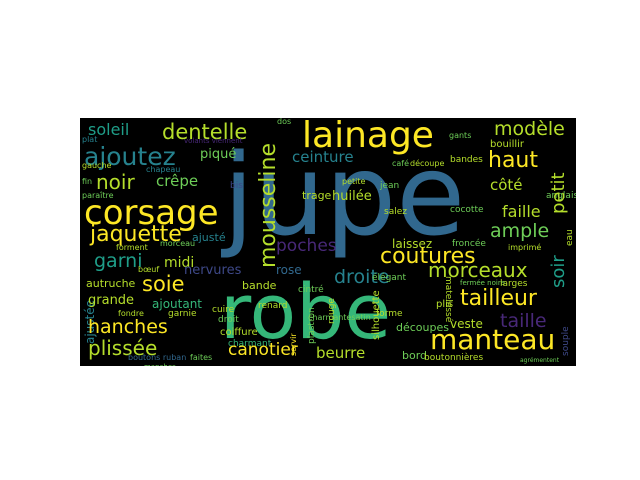 This screenshot has width=640, height=480. I want to click on word-canotier: canotier, so click(263, 350).